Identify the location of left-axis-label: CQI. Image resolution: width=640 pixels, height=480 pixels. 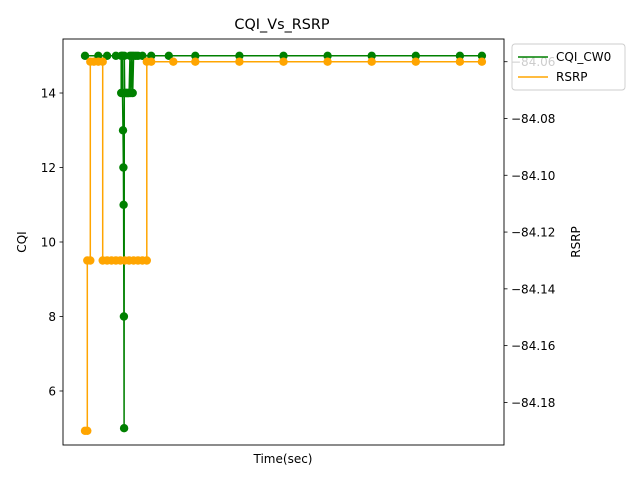
(22, 241).